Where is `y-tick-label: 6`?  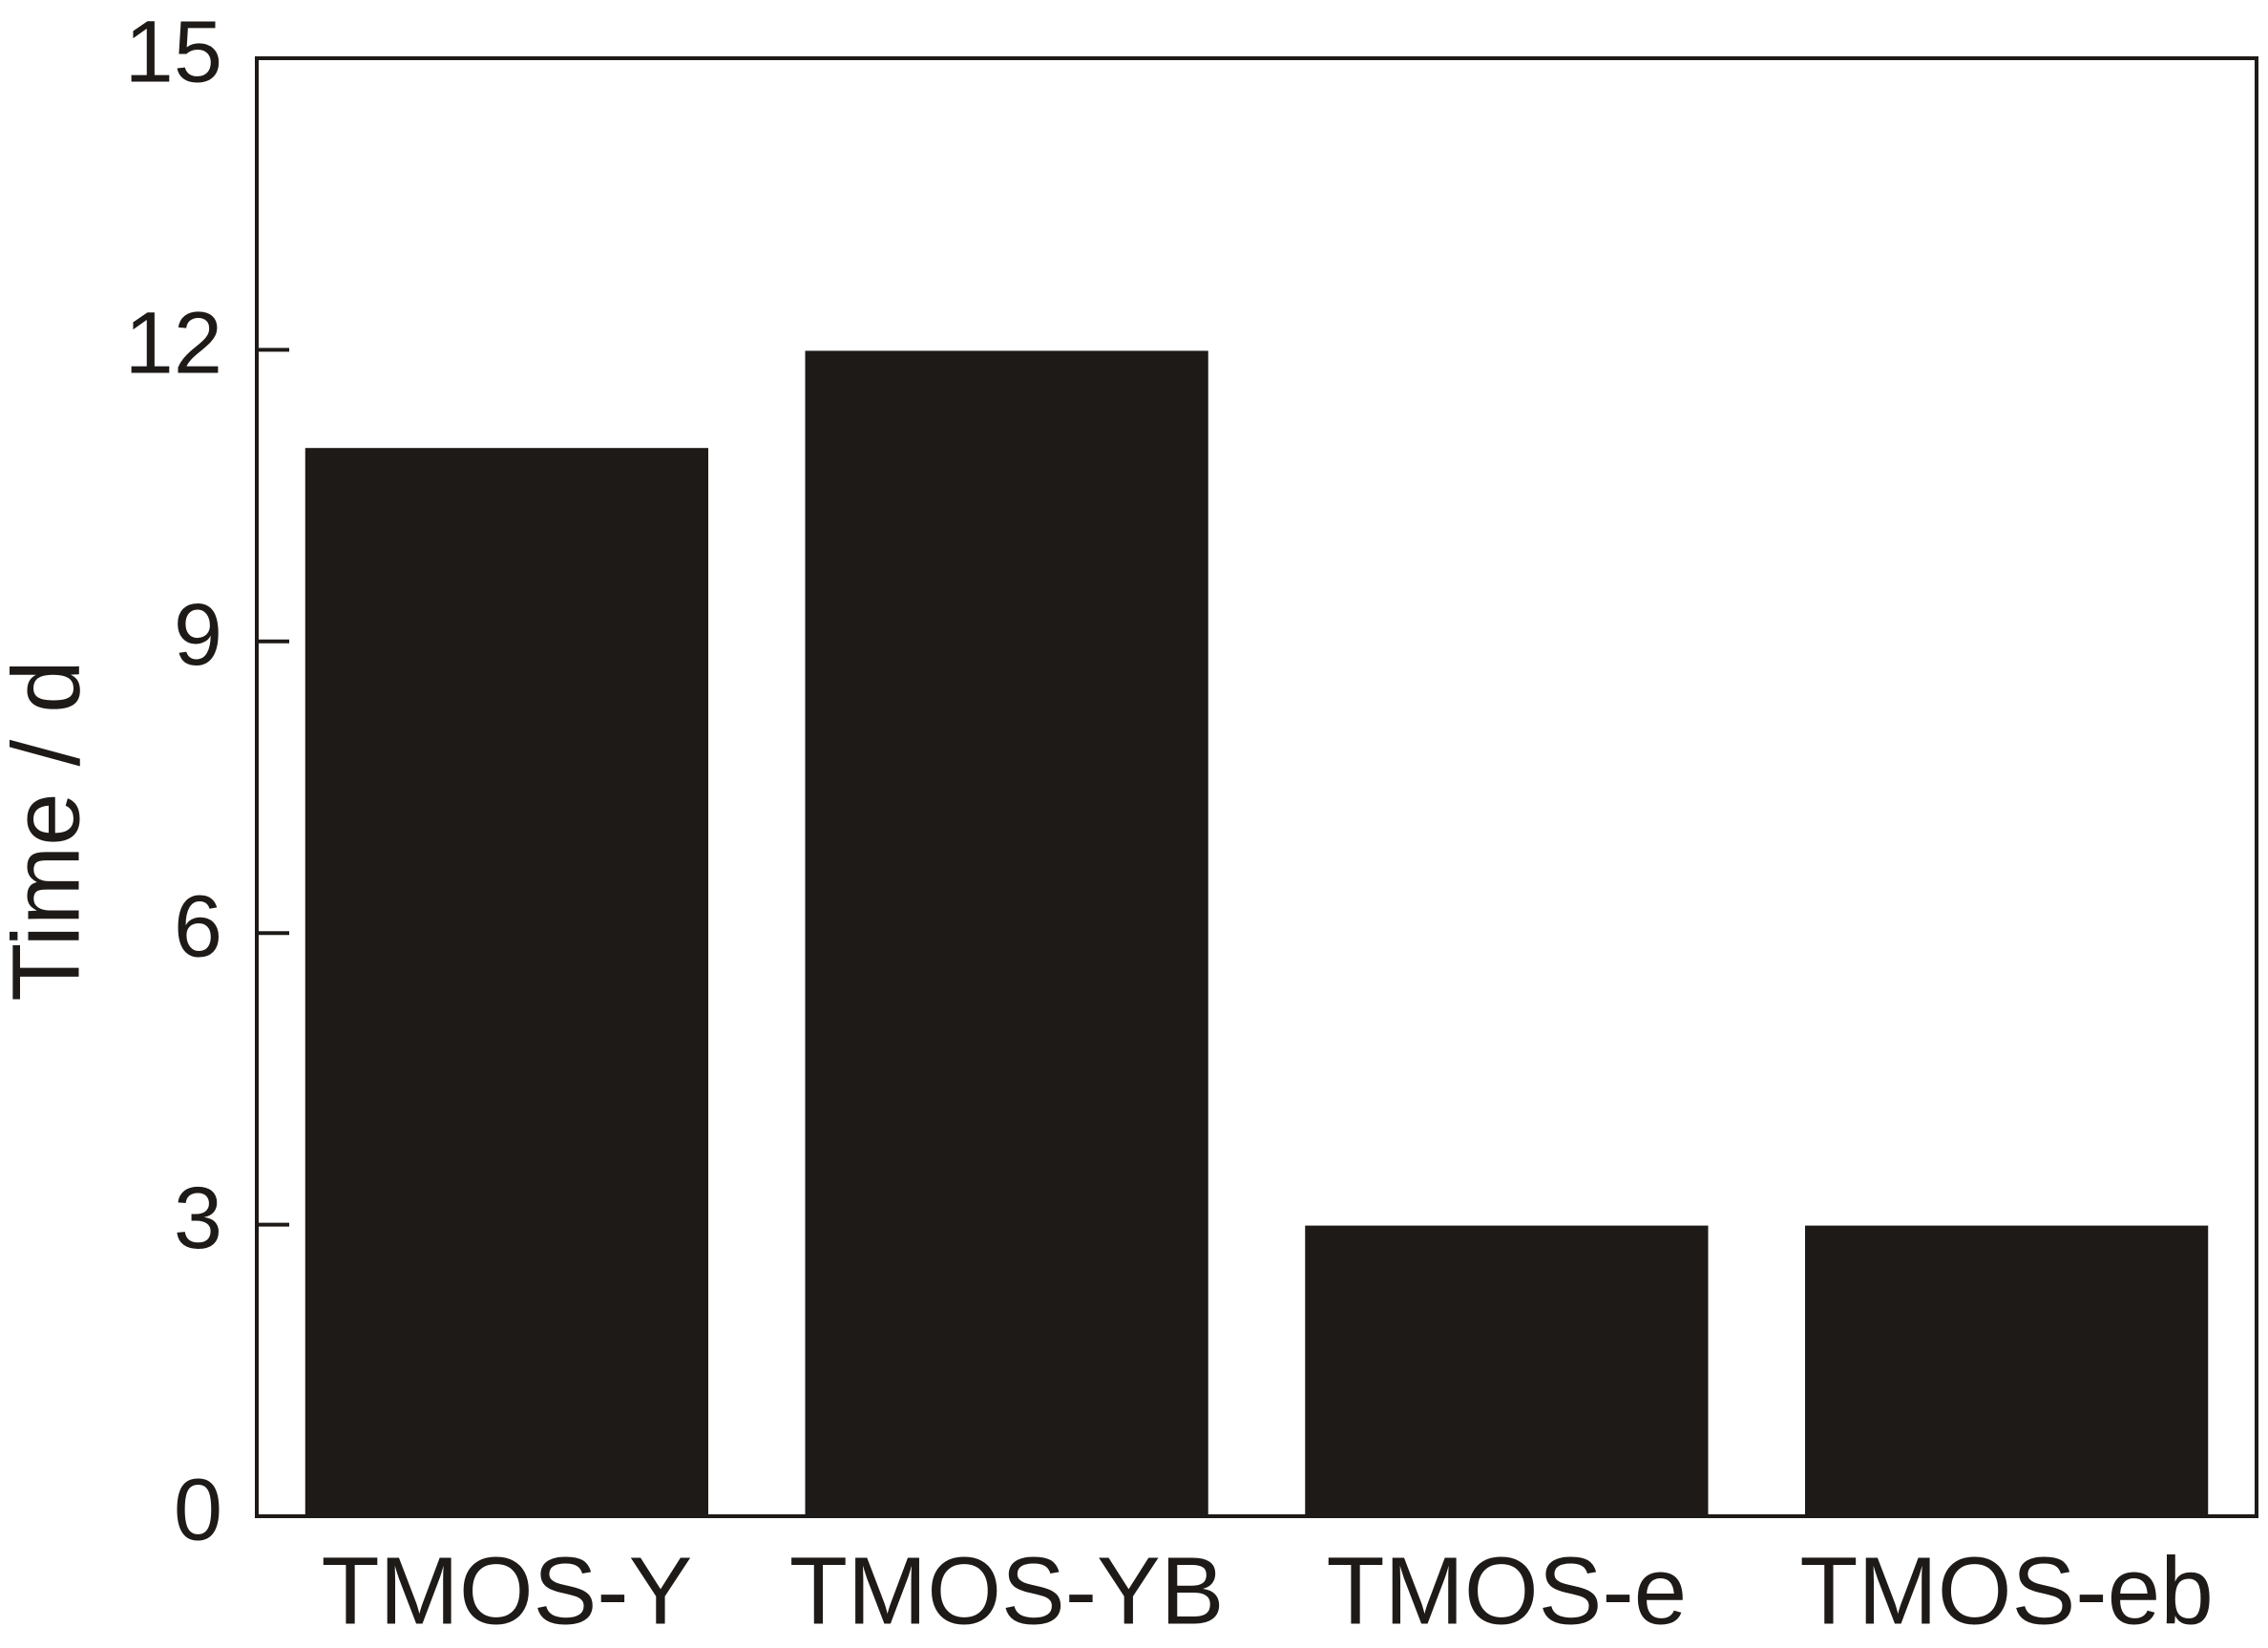 y-tick-label: 6 is located at coordinates (198, 926).